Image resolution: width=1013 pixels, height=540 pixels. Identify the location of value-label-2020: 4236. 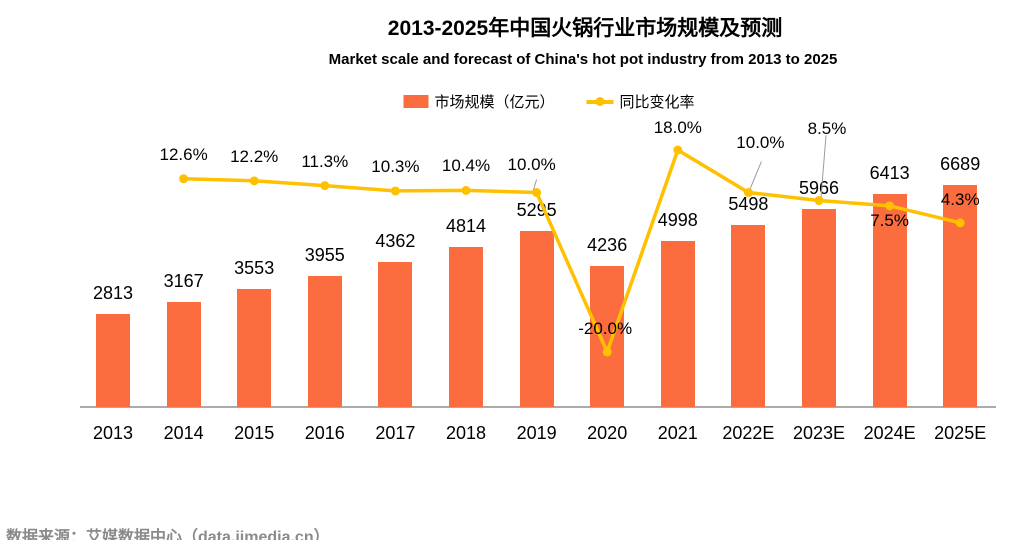
(607, 245).